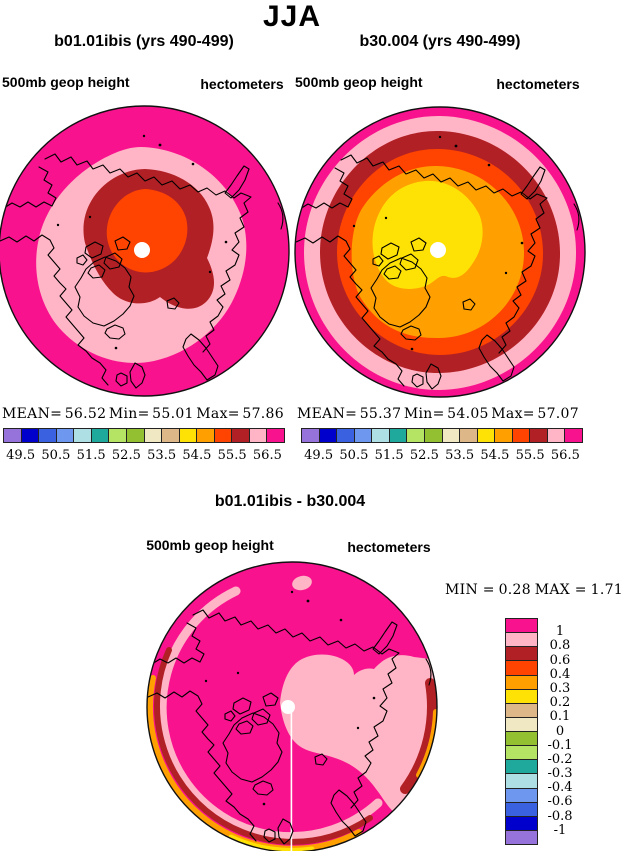 This screenshot has width=627, height=851. Describe the element at coordinates (254, 763) in the screenshot. I see `diff-rim-orange` at that location.